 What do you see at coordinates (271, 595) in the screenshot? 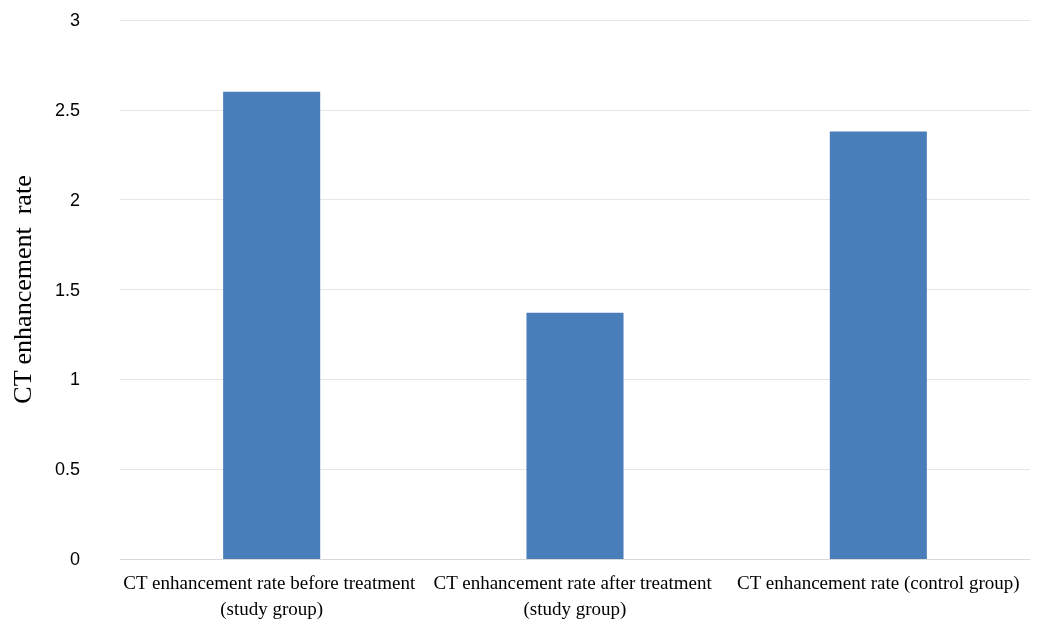
I see `x-tick-label: CT enhancement rate before treatment (study group)` at bounding box center [271, 595].